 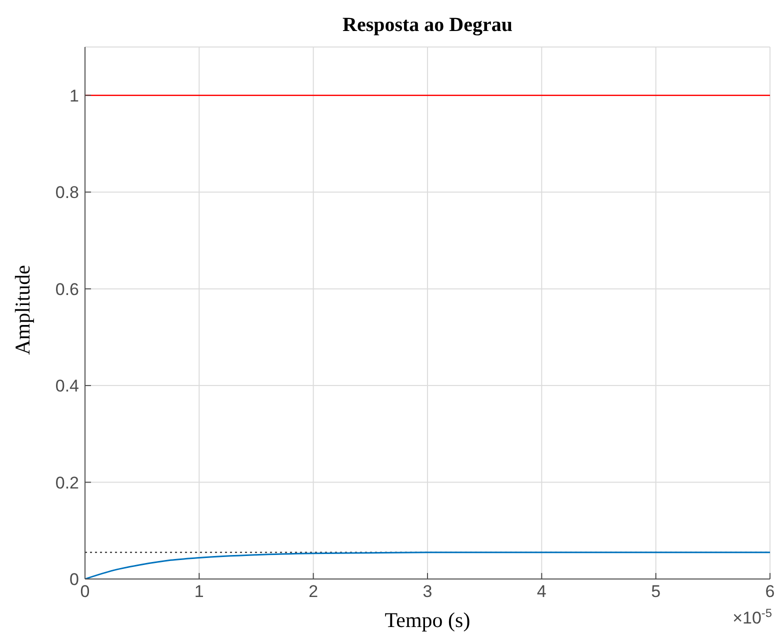 I want to click on y-tick-label: 0.4, so click(x=67, y=386).